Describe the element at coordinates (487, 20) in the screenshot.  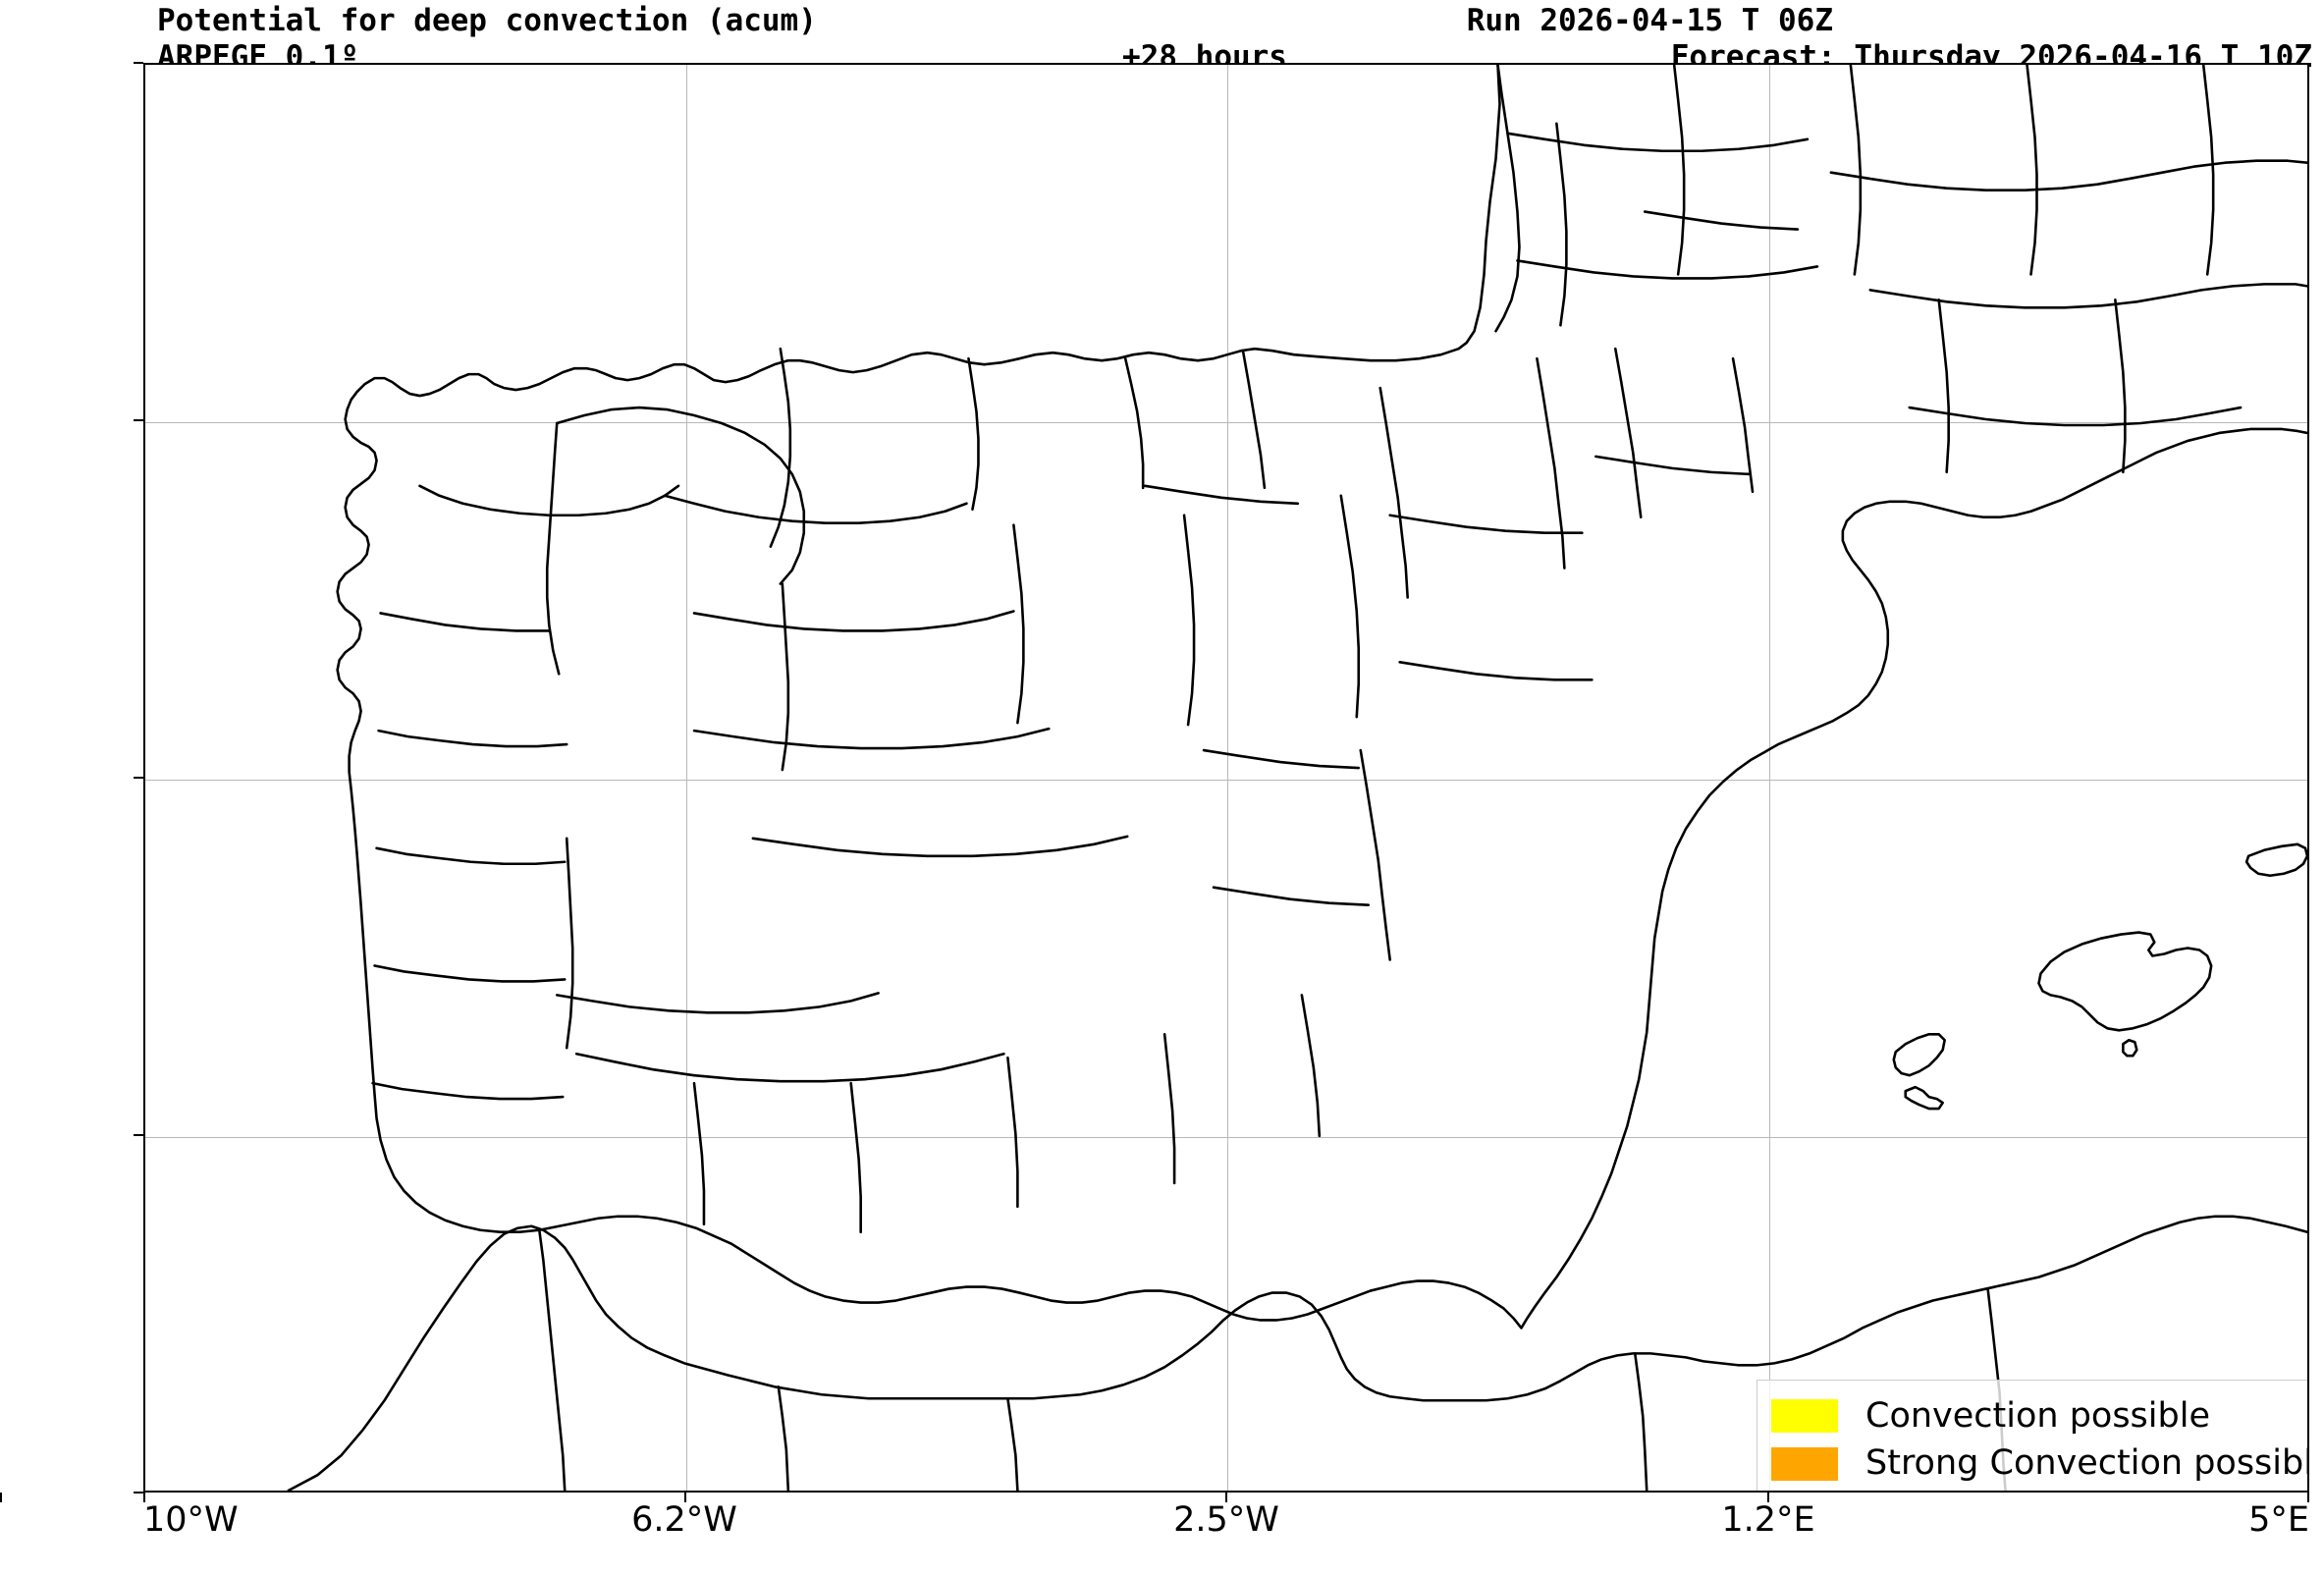
I see `page-title: Potential for deep convection (acum)` at that location.